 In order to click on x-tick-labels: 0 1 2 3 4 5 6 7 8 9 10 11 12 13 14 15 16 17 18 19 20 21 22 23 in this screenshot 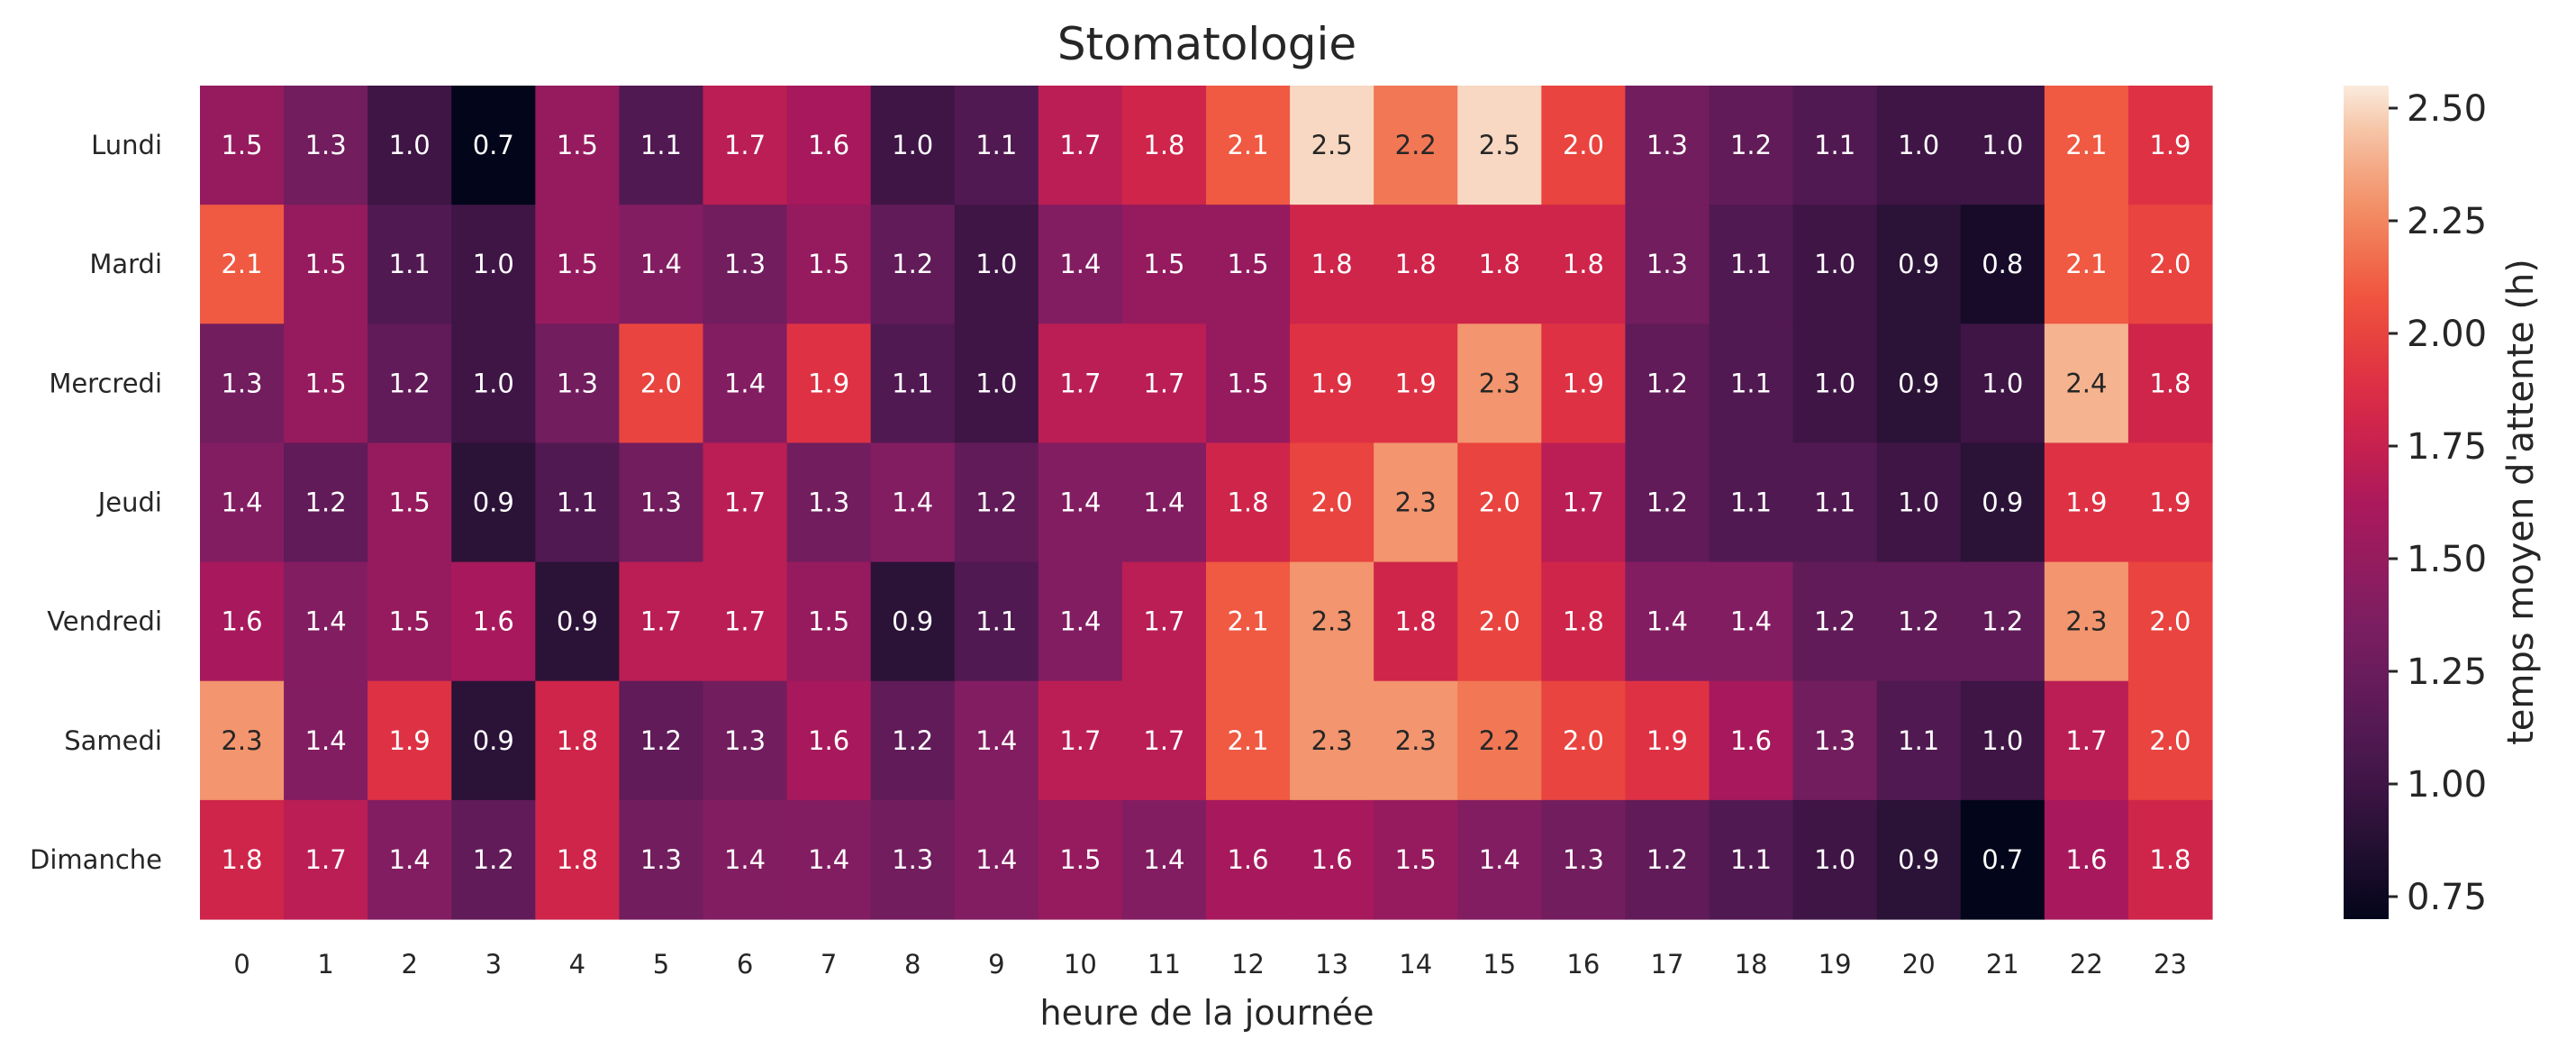, I will do `click(1210, 964)`.